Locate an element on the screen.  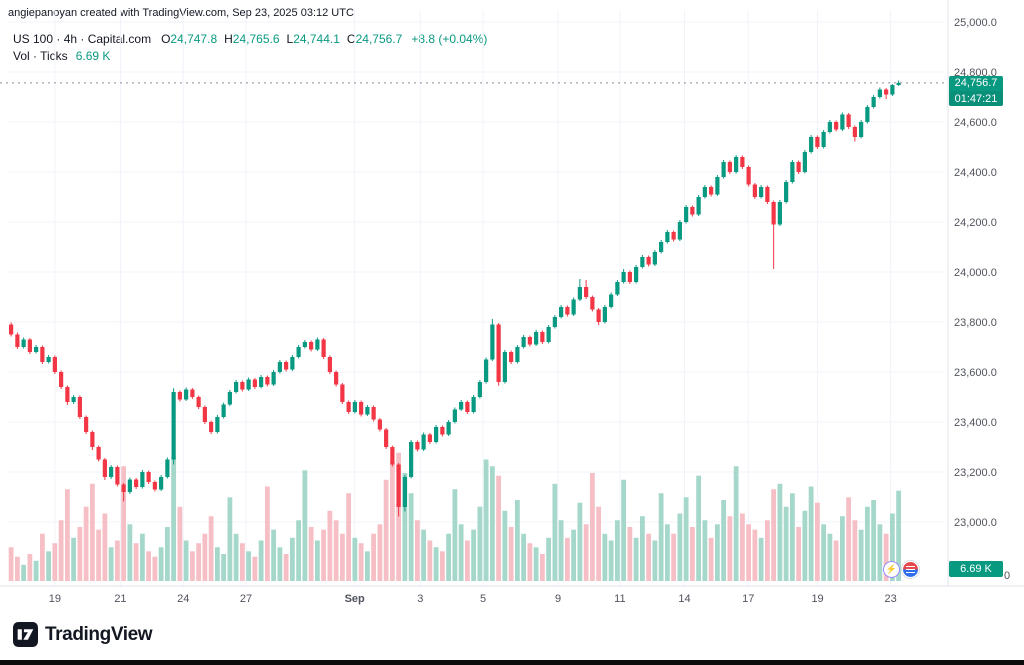
time-tick-label: 23 is located at coordinates (891, 599).